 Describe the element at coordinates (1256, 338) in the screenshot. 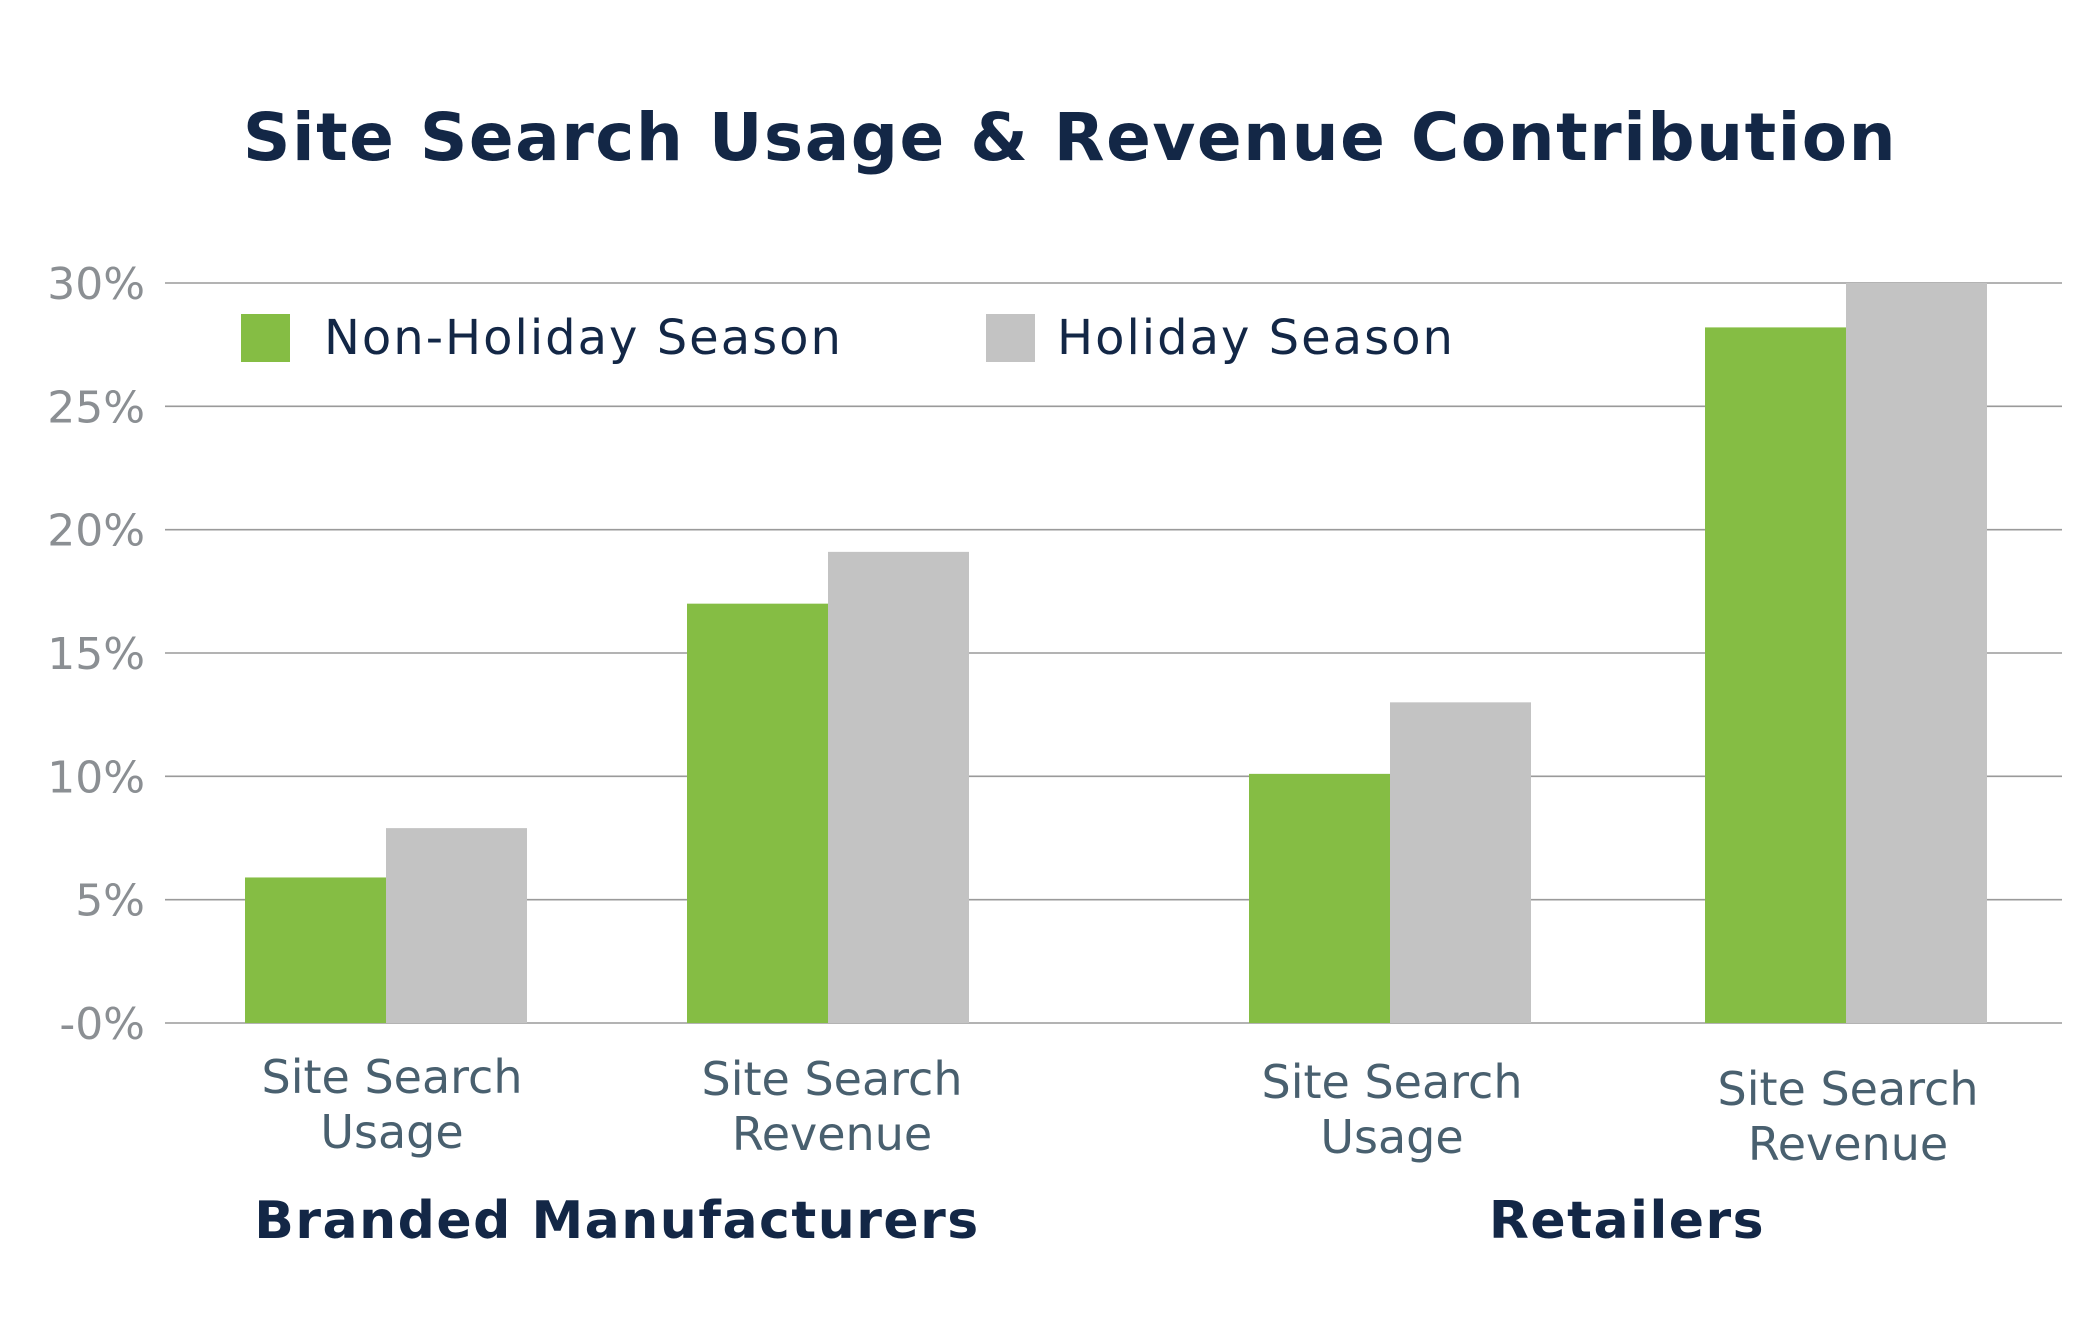

I see `legend-label: Holiday Season` at that location.